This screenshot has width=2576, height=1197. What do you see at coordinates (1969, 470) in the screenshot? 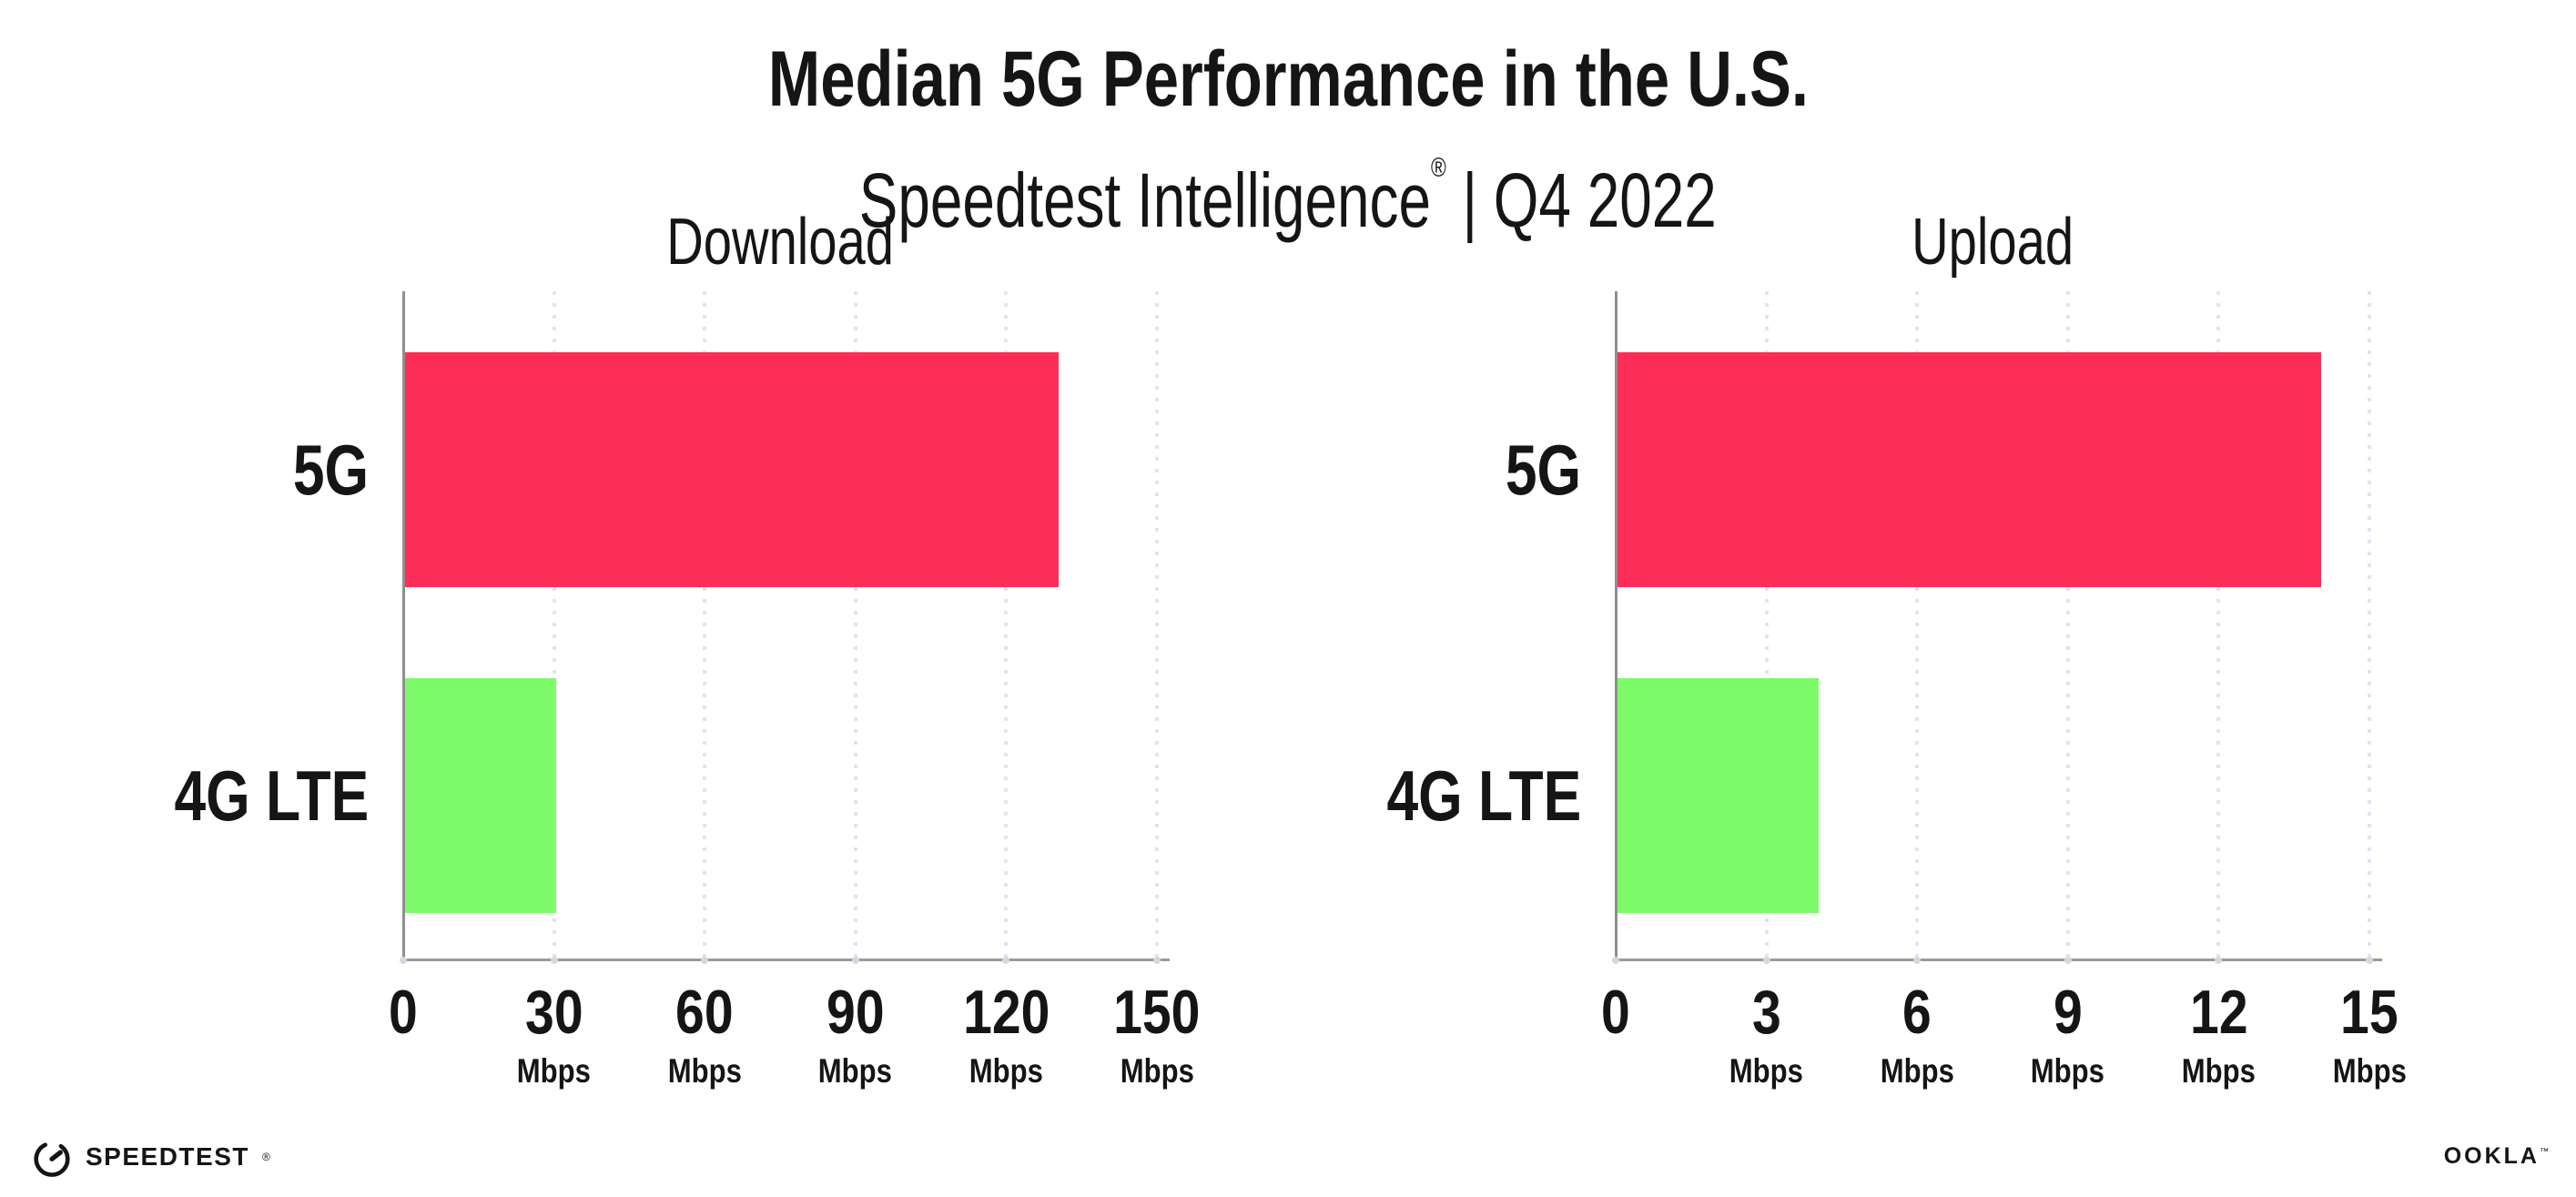
I see `bar-upload-5g` at bounding box center [1969, 470].